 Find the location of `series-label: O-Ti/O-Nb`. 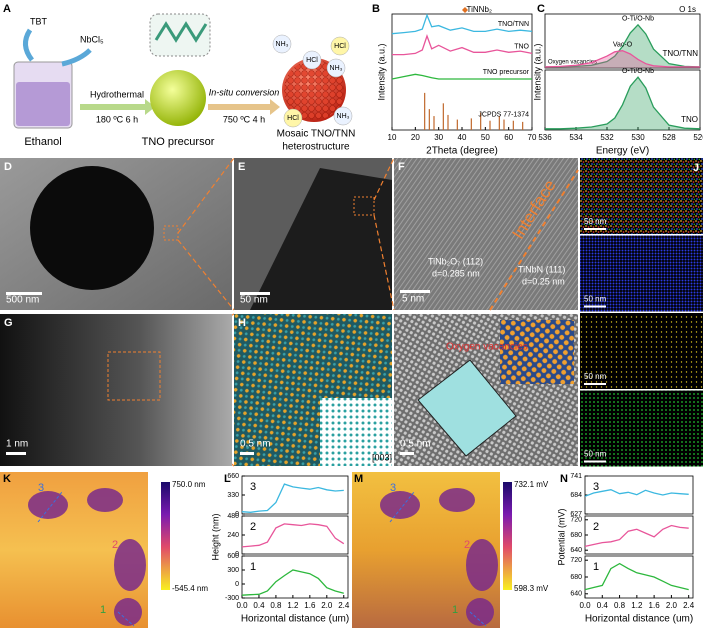

series-label: O-Ti/O-Nb is located at coordinates (638, 19).